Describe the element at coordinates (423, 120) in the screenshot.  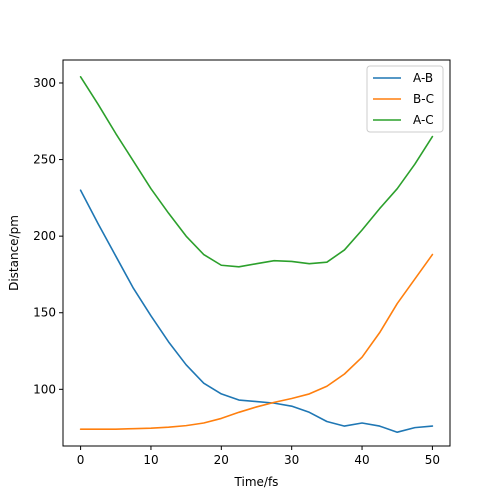
I see `legend-label-a-c: A-C` at that location.